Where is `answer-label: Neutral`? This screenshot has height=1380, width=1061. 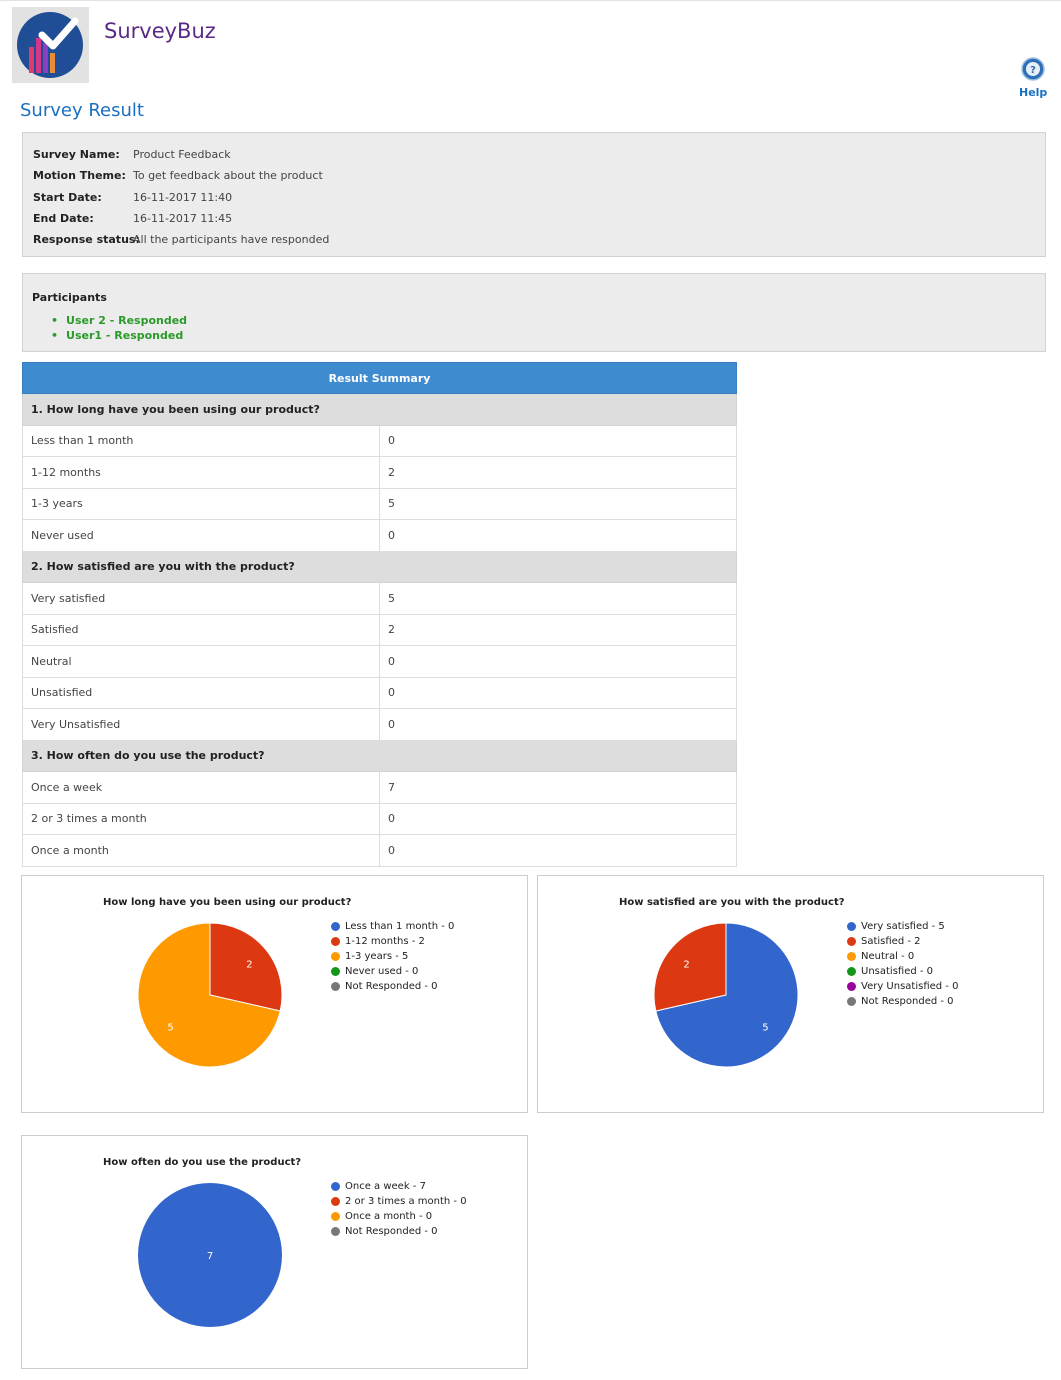
answer-label: Neutral is located at coordinates (201, 661).